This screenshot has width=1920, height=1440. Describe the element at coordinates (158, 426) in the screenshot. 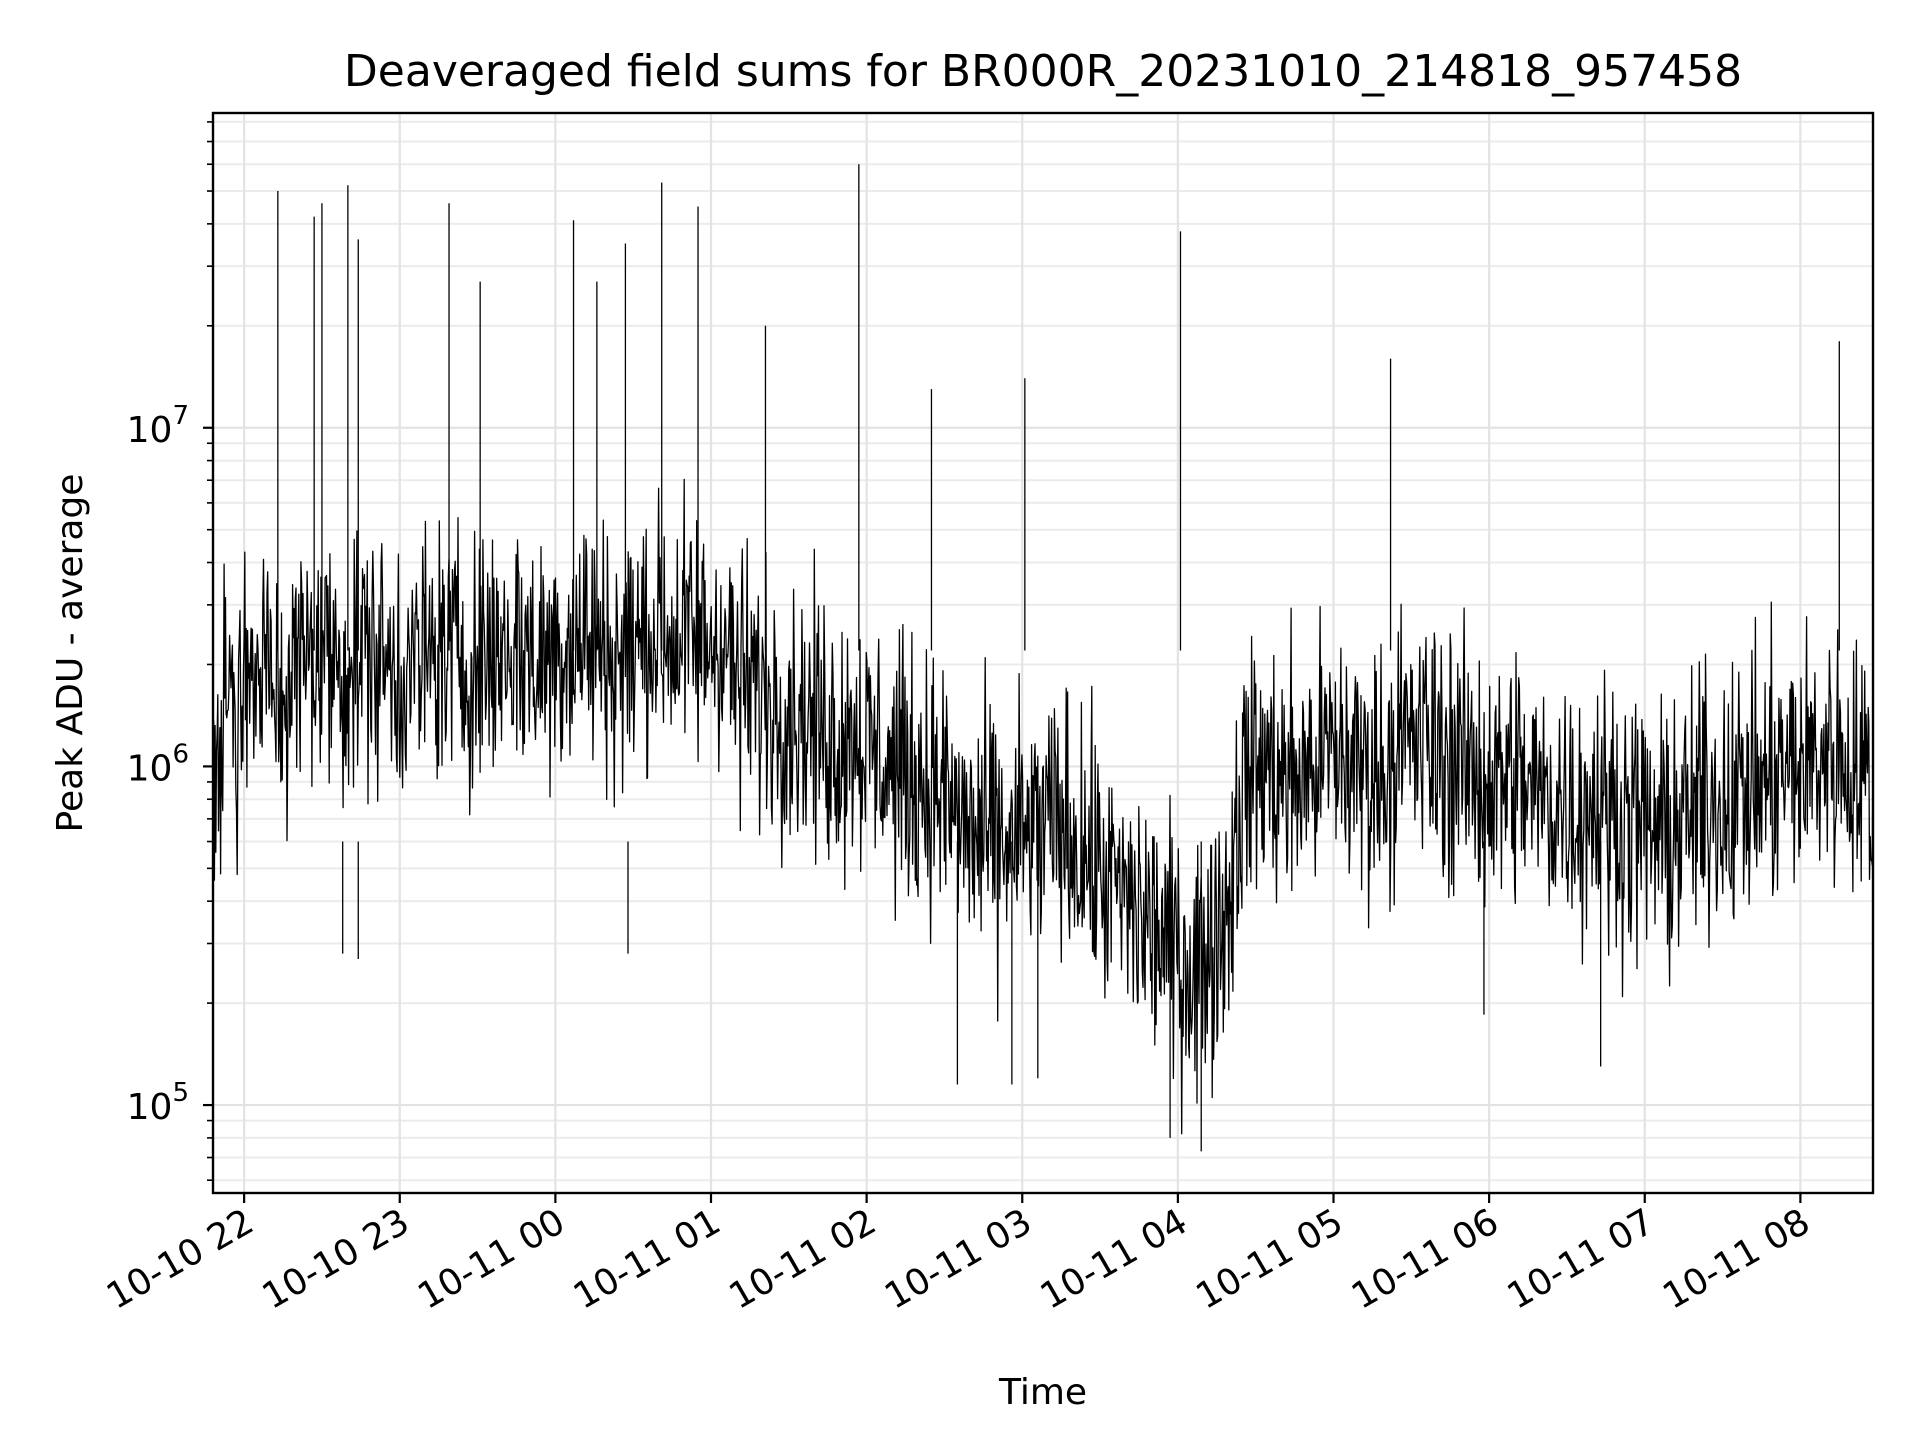

I see `y-tick-label: 10⁷` at that location.